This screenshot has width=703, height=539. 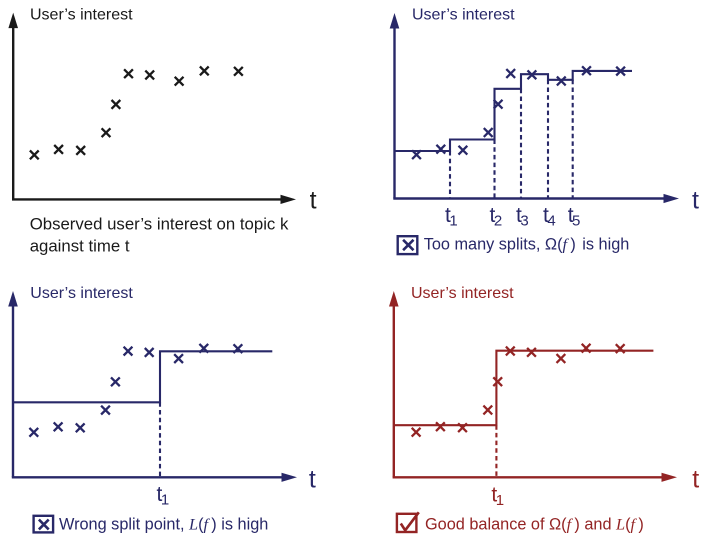 What do you see at coordinates (527, 244) in the screenshot?
I see `svg-text: Too many splits, Ω(f ) is high` at bounding box center [527, 244].